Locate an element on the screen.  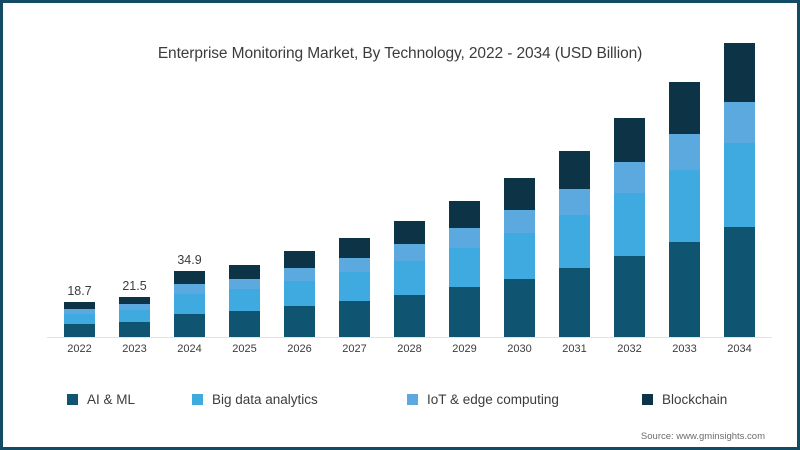
bar-value-label: 21.5 is located at coordinates (134, 285).